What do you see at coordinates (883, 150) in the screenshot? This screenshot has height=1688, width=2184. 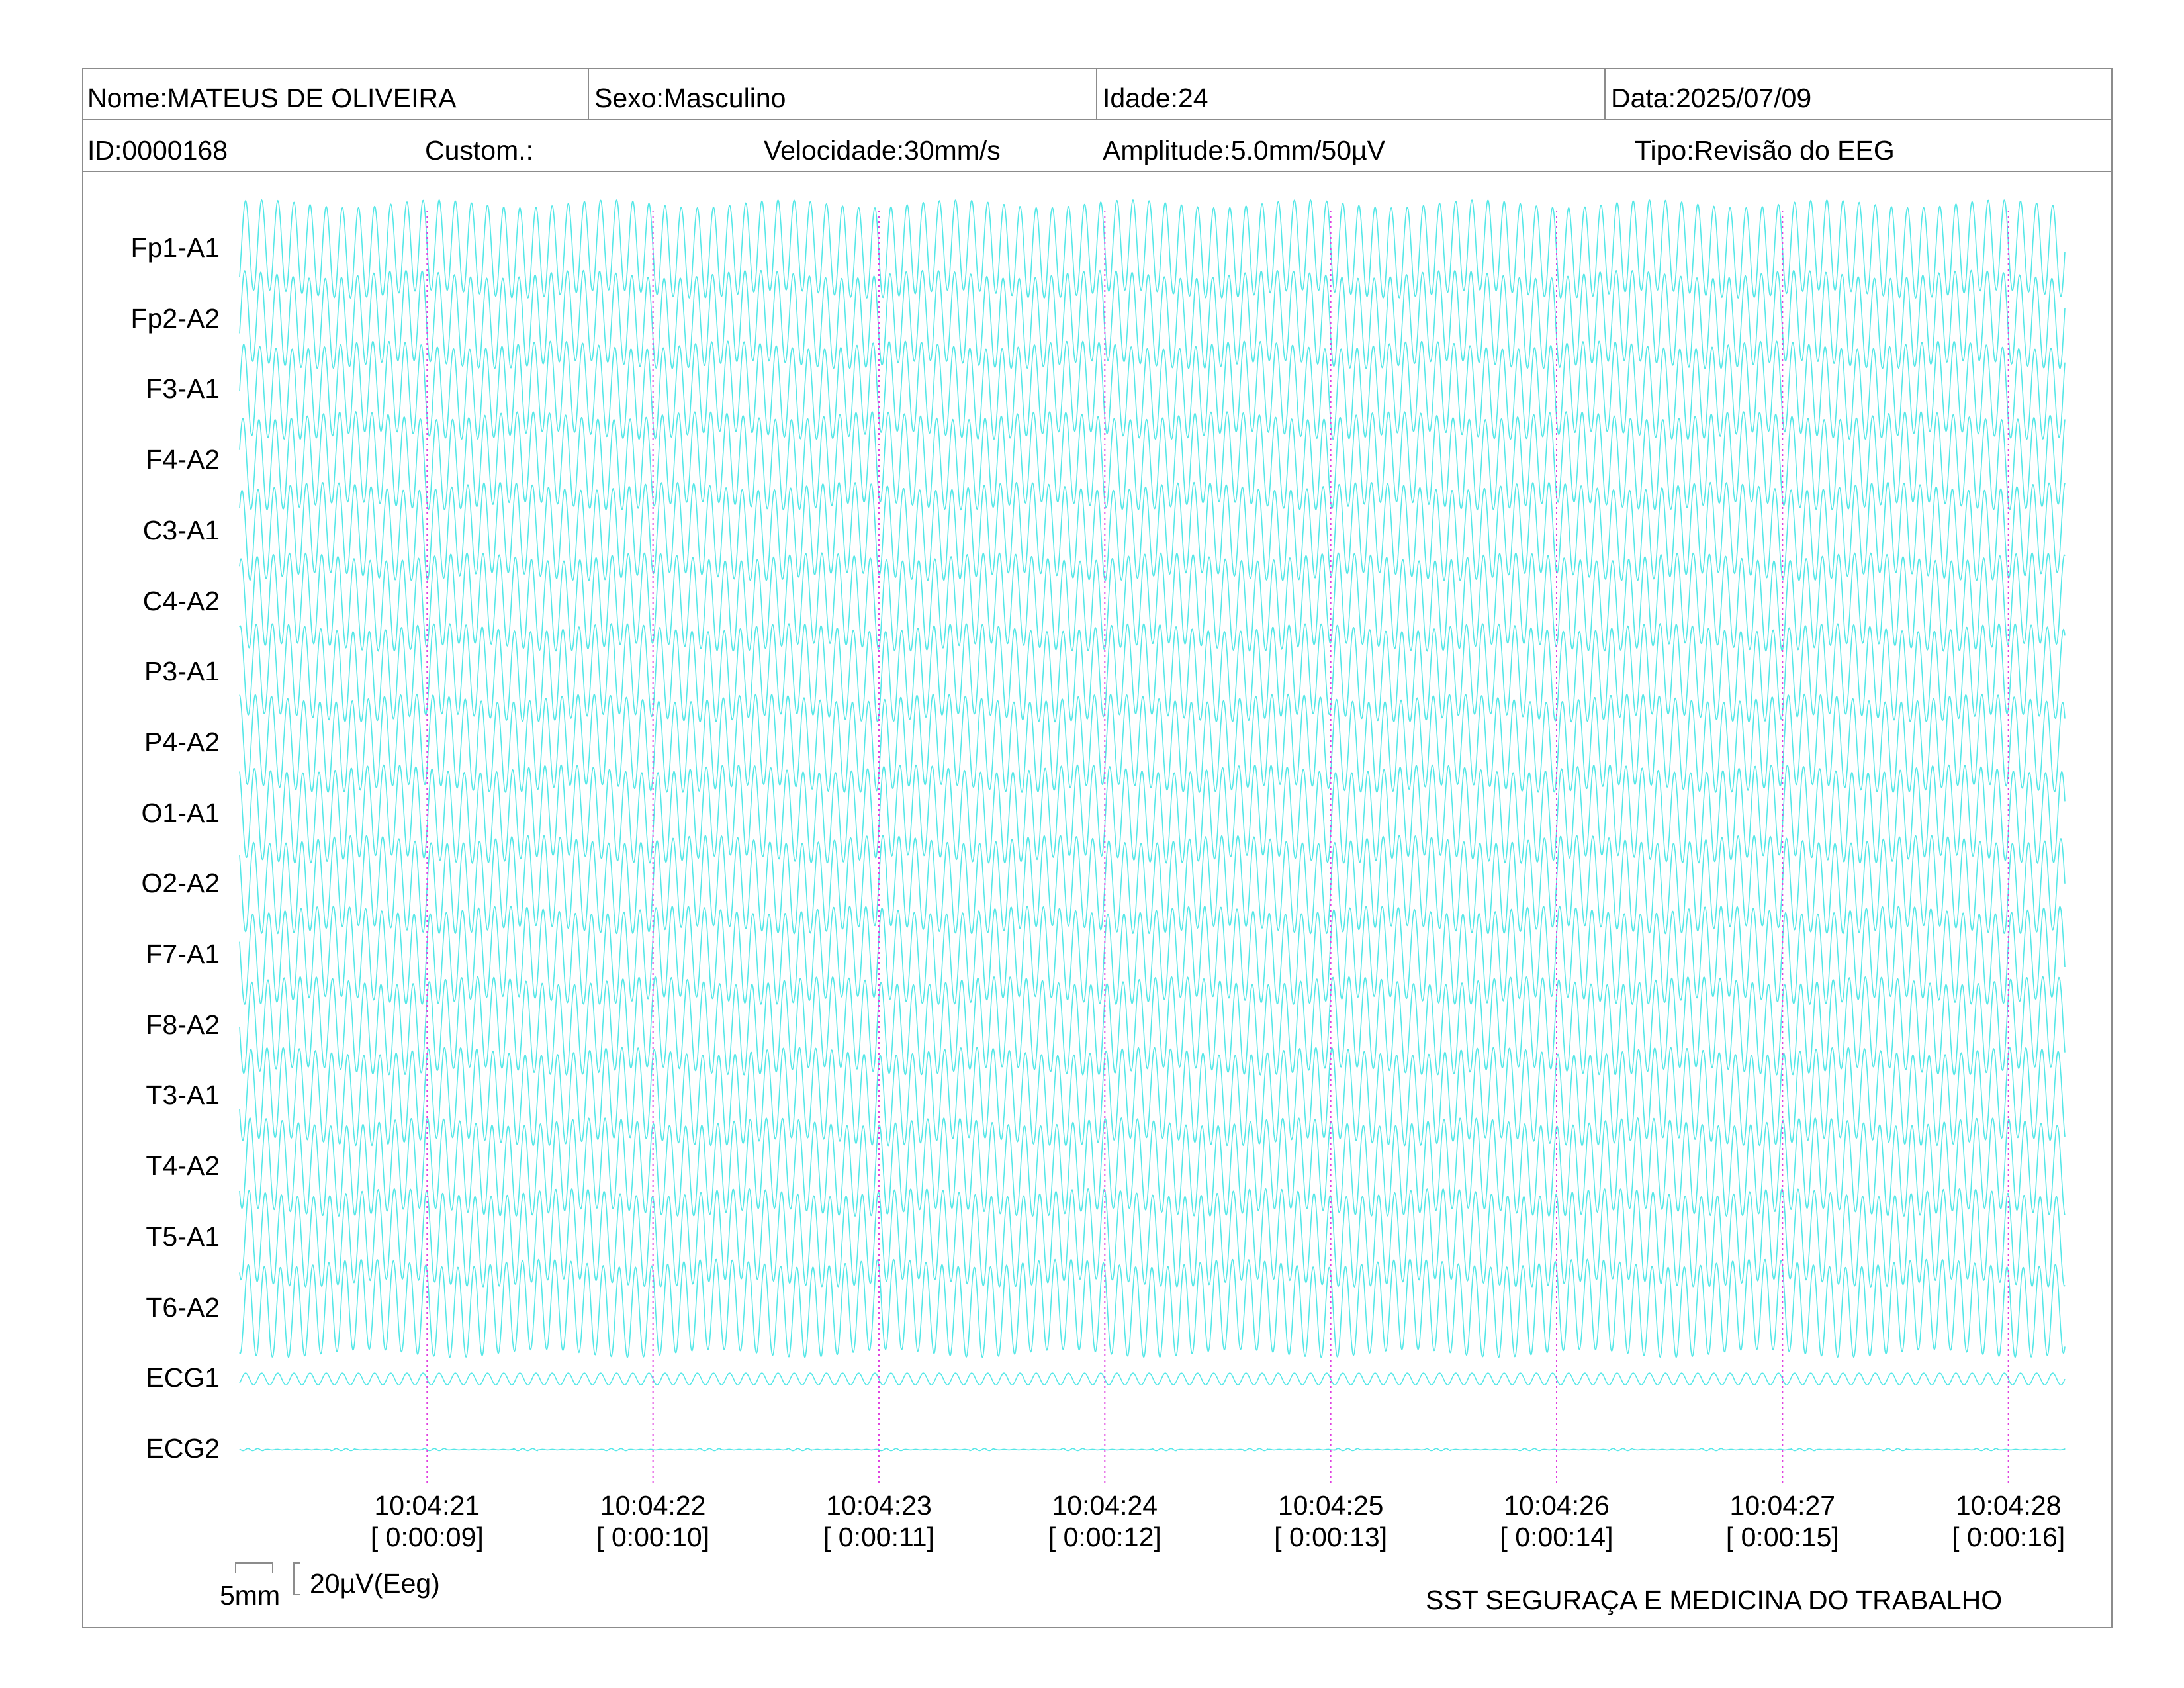 I see `speed-setting: Velocidade:30mm/s` at bounding box center [883, 150].